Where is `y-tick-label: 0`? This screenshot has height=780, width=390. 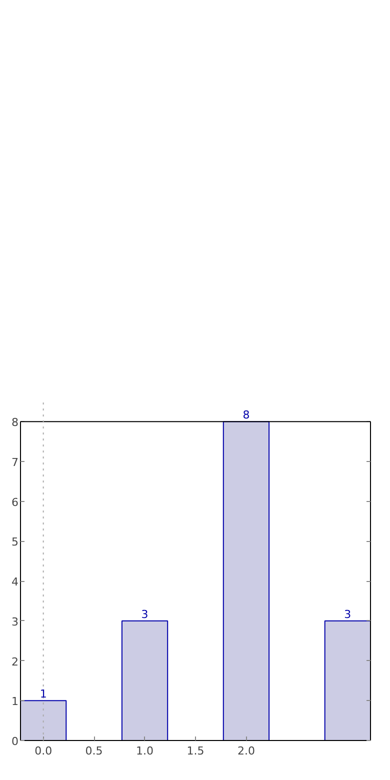 y-tick-label: 0 is located at coordinates (15, 741).